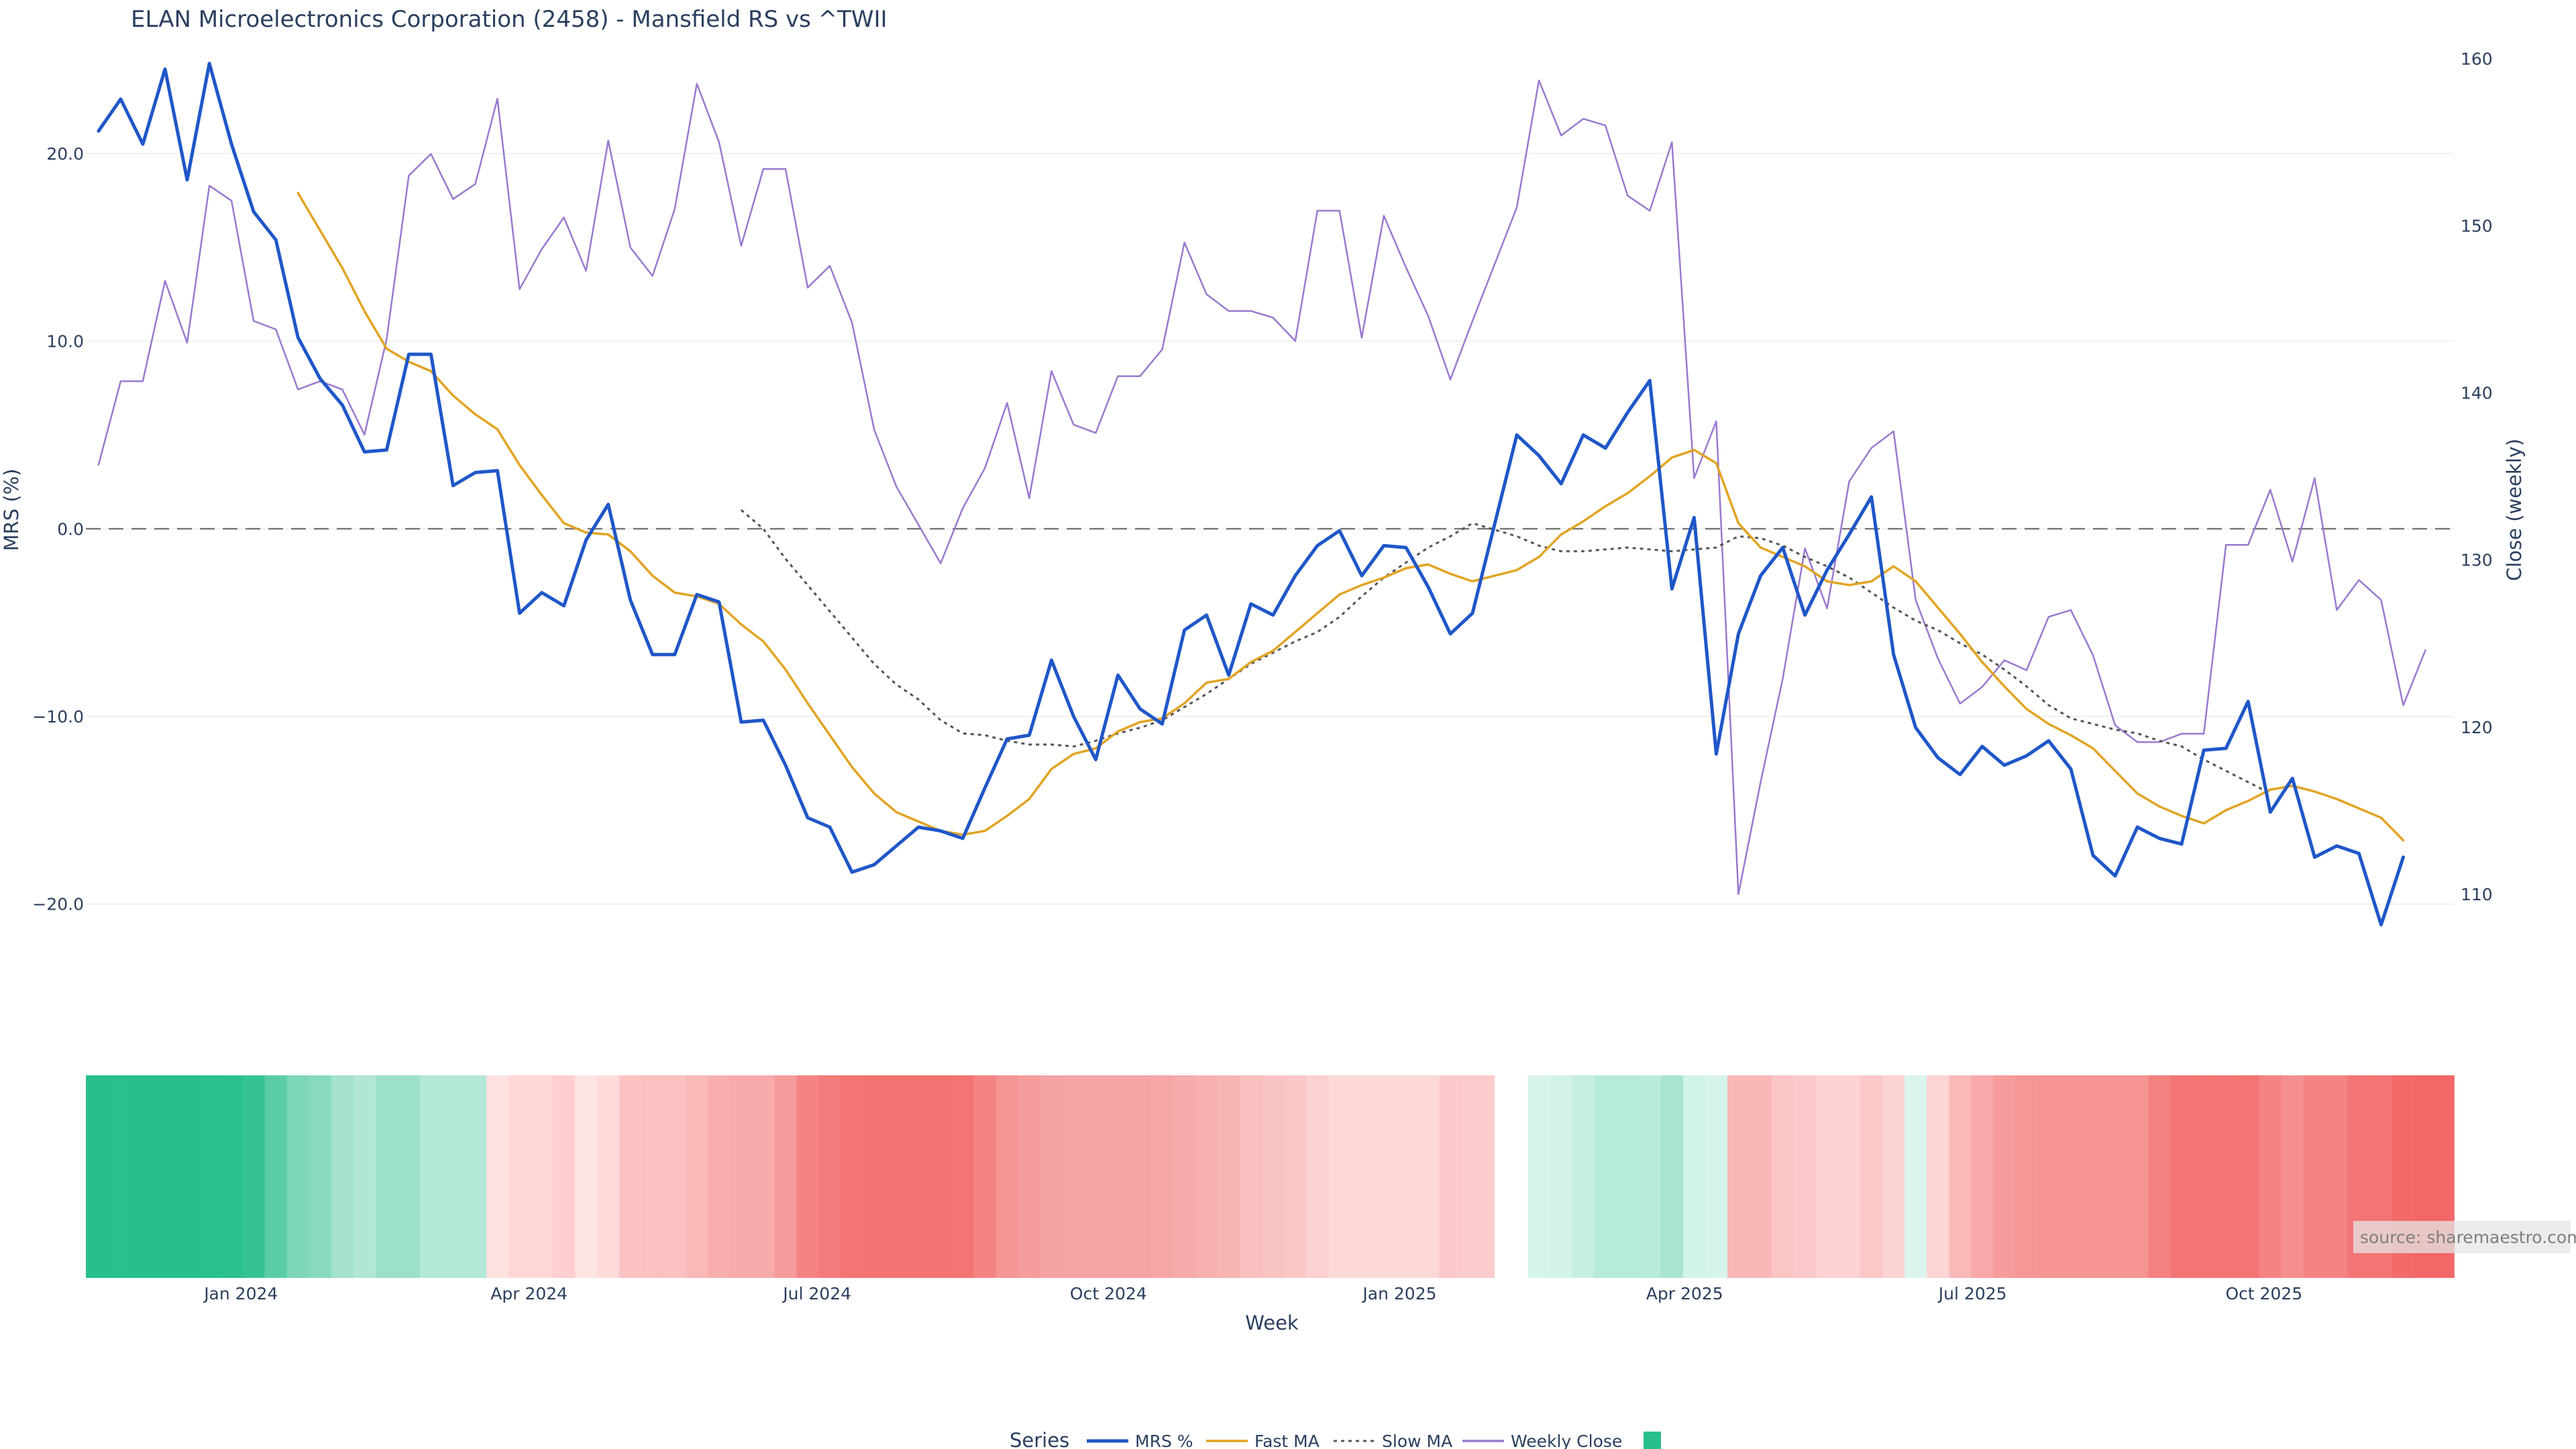  Describe the element at coordinates (58, 904) in the screenshot. I see `y-tick-label: −20.0` at that location.